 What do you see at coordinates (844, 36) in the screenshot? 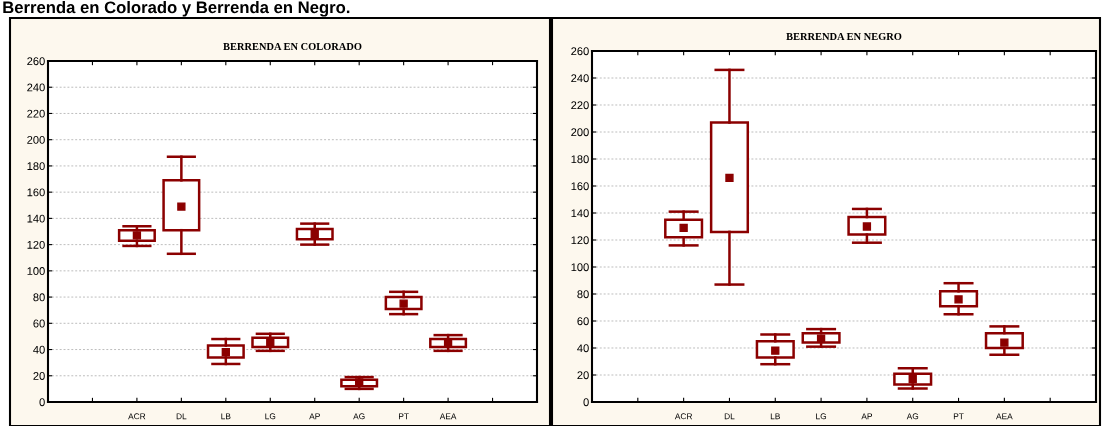
I see `chart-title: BERRENDA EN NEGRO` at bounding box center [844, 36].